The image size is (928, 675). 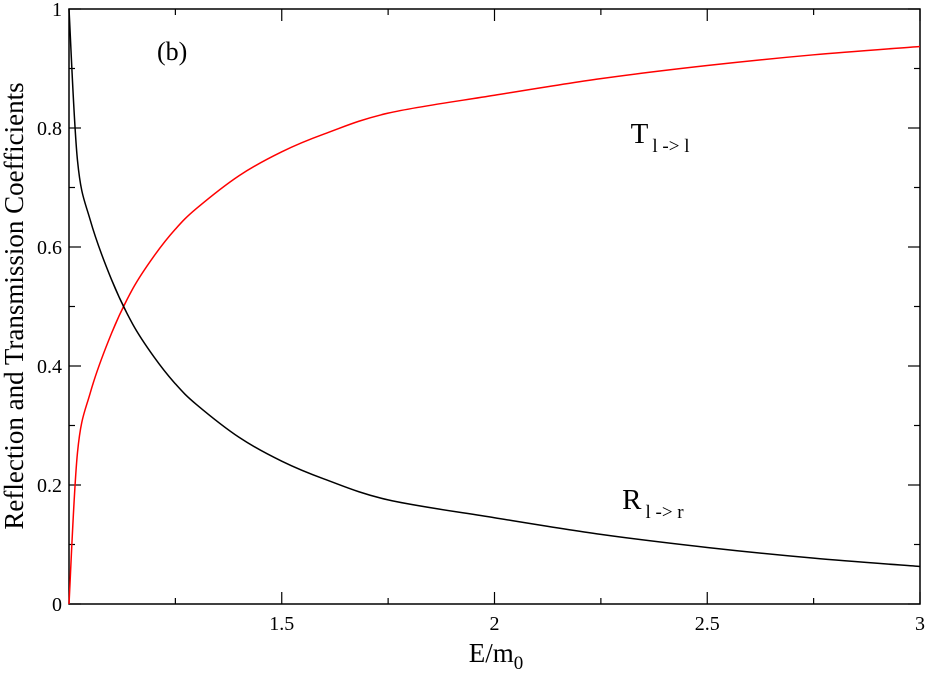 I want to click on annotation-main: R, so click(x=632, y=500).